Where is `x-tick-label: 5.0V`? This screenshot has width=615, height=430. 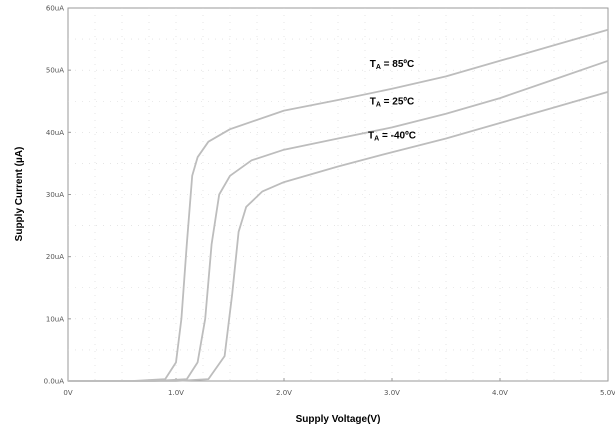 x-tick-label: 5.0V is located at coordinates (607, 393).